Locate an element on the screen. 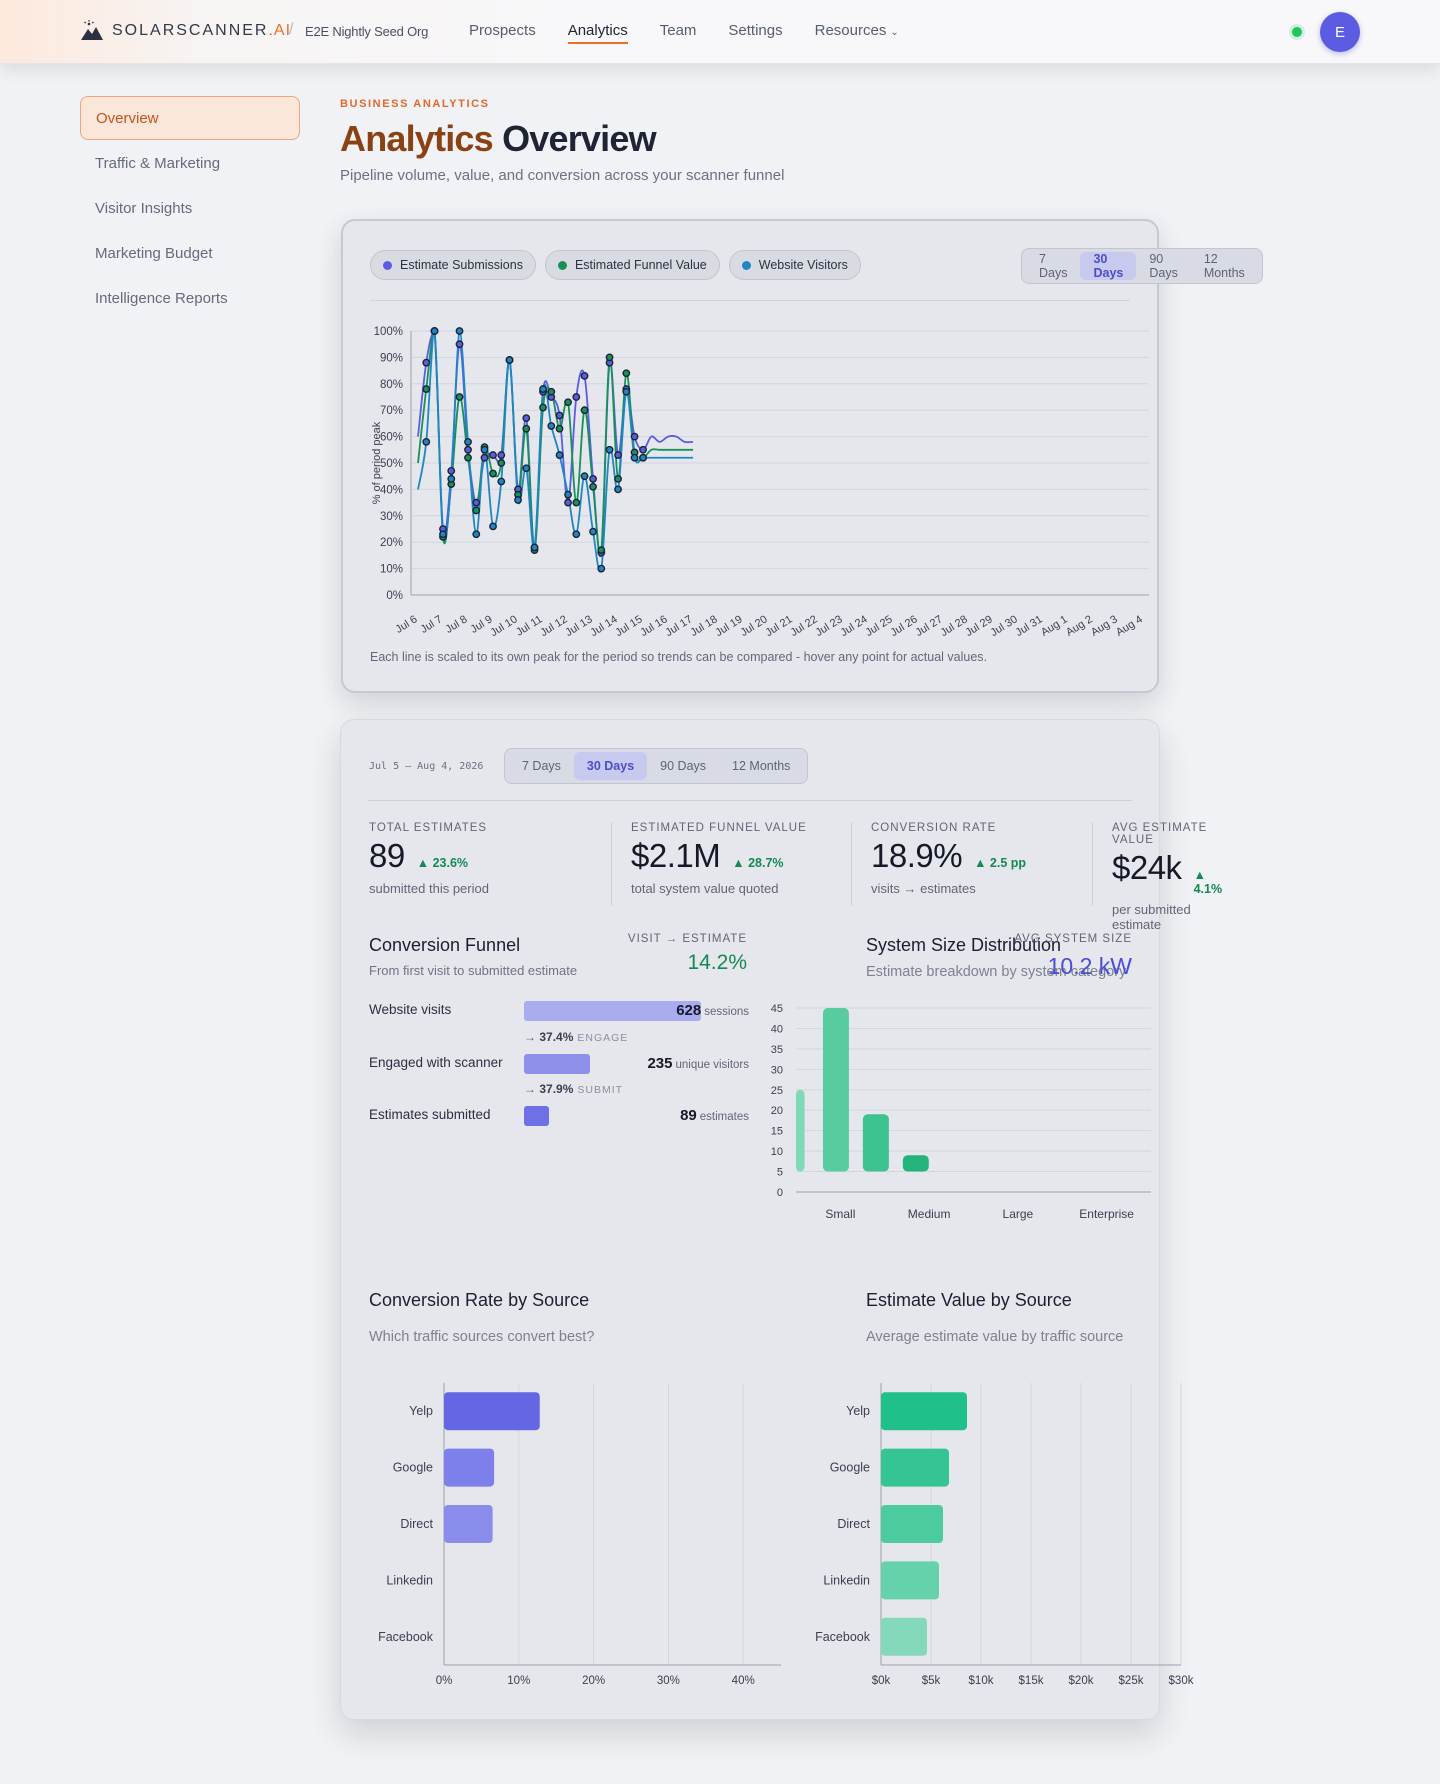 This screenshot has height=1784, width=1440. y-tick-label: 10% is located at coordinates (391, 570).